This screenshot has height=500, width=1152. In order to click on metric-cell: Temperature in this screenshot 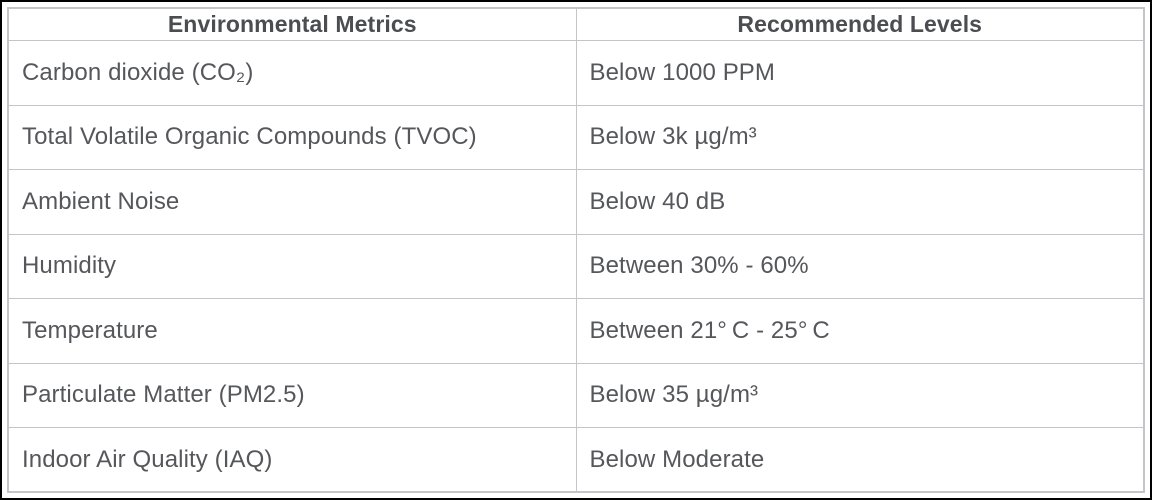, I will do `click(292, 331)`.